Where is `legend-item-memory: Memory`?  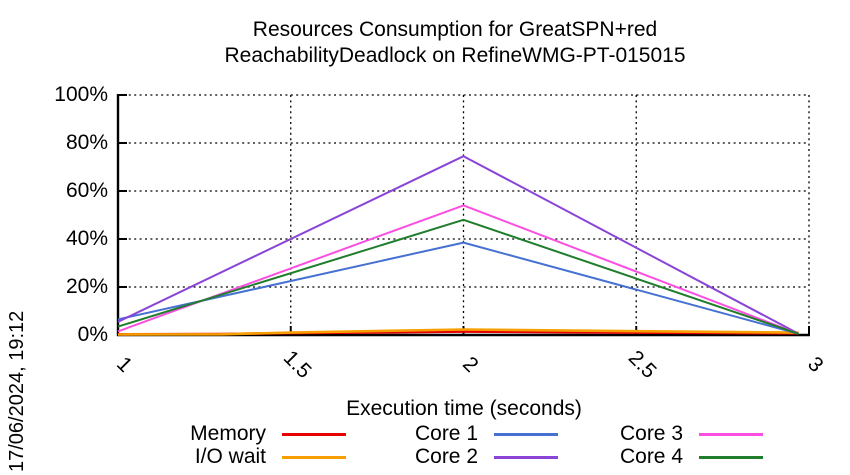 legend-item-memory: Memory is located at coordinates (231, 434).